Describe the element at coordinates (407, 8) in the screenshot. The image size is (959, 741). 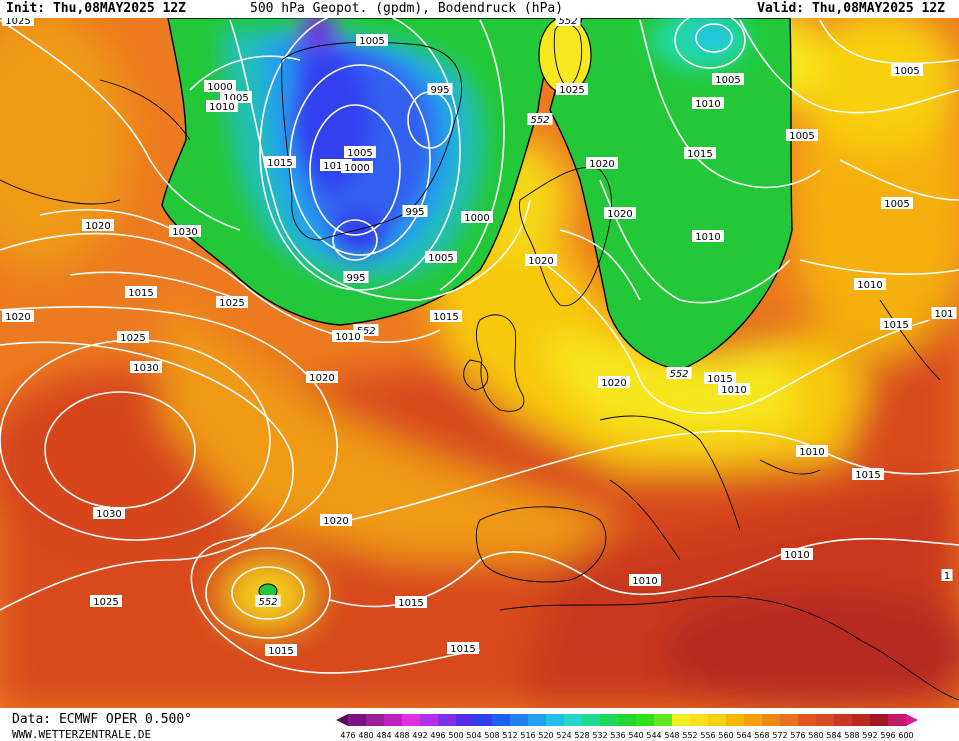
I see `map-title: 500 hPa Geopot. (gpdm), Bodendruck (hPa)` at that location.